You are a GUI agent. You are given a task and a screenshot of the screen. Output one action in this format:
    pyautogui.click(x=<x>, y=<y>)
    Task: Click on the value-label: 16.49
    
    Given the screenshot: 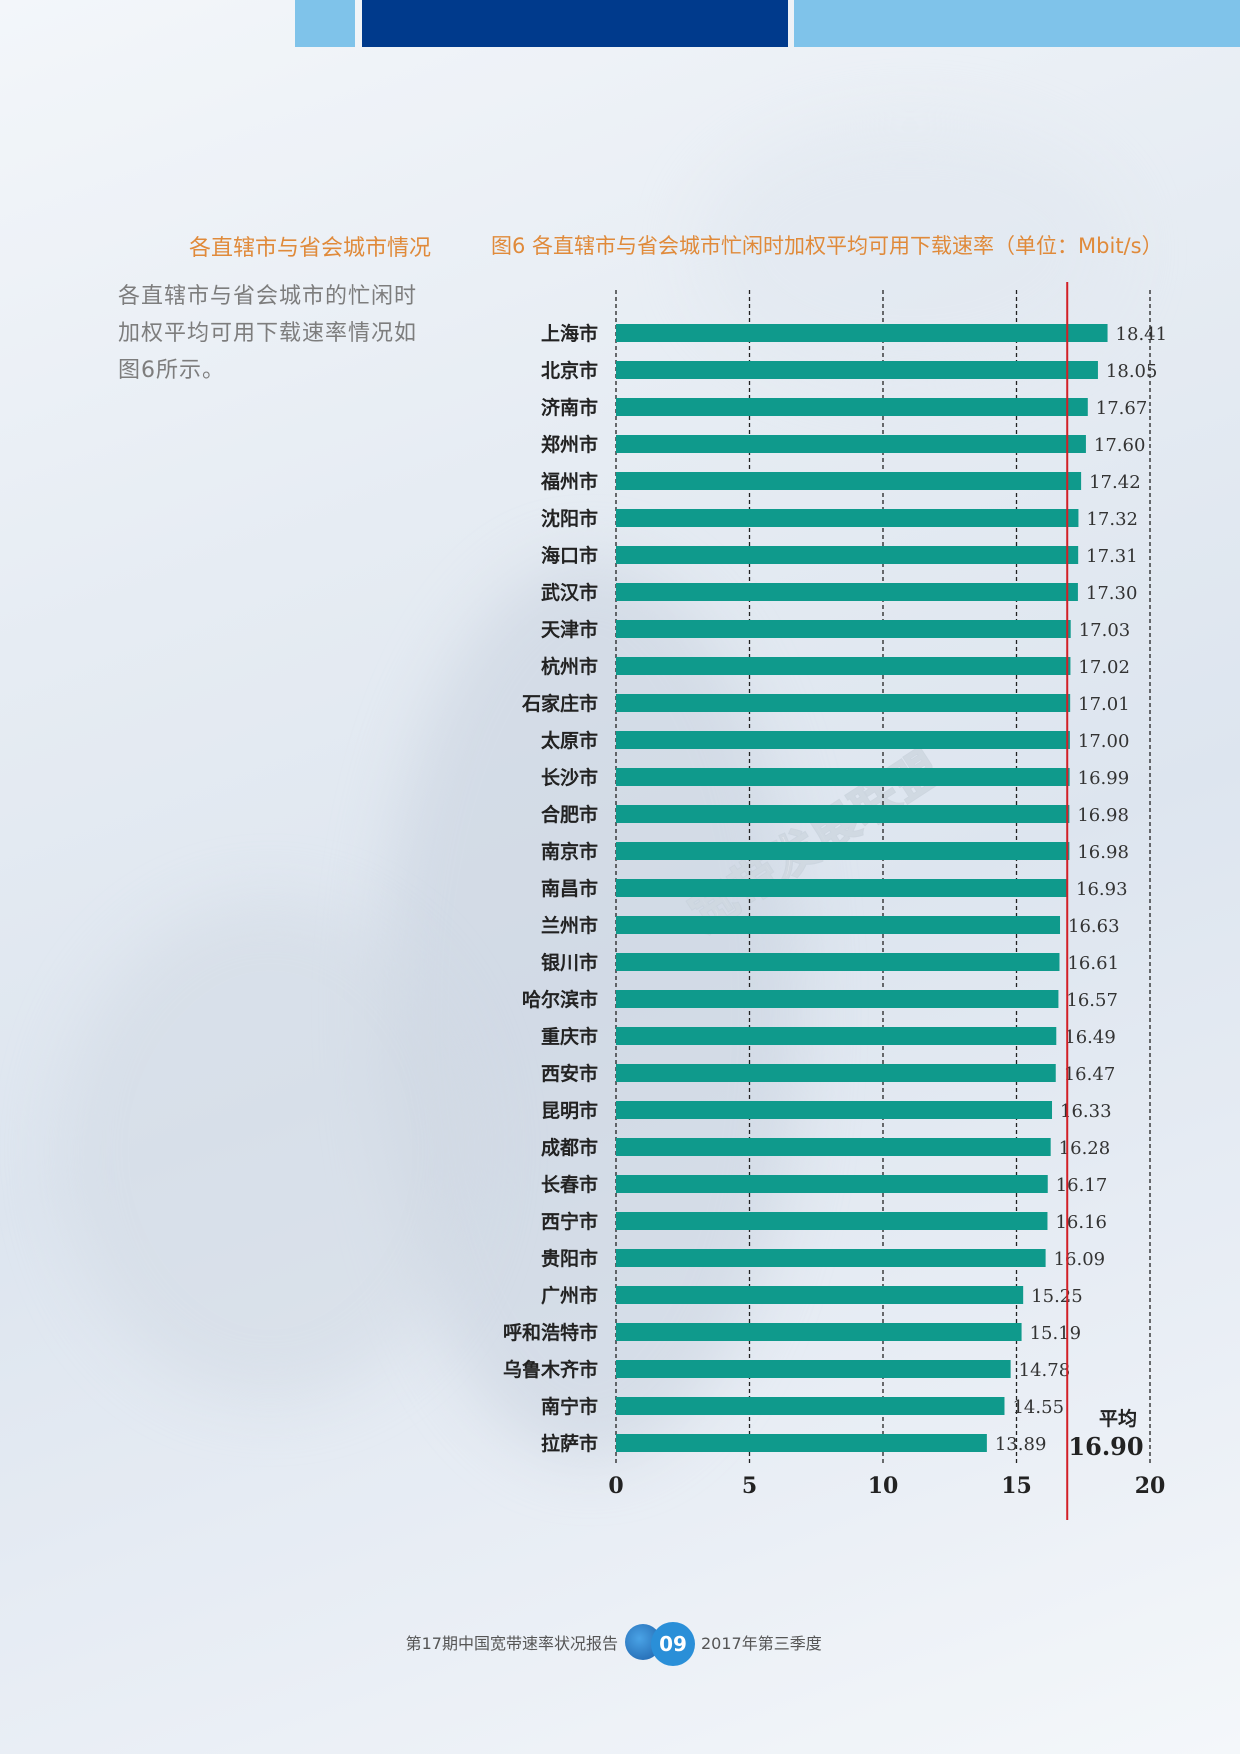 What is the action you would take?
    pyautogui.click(x=1090, y=1037)
    